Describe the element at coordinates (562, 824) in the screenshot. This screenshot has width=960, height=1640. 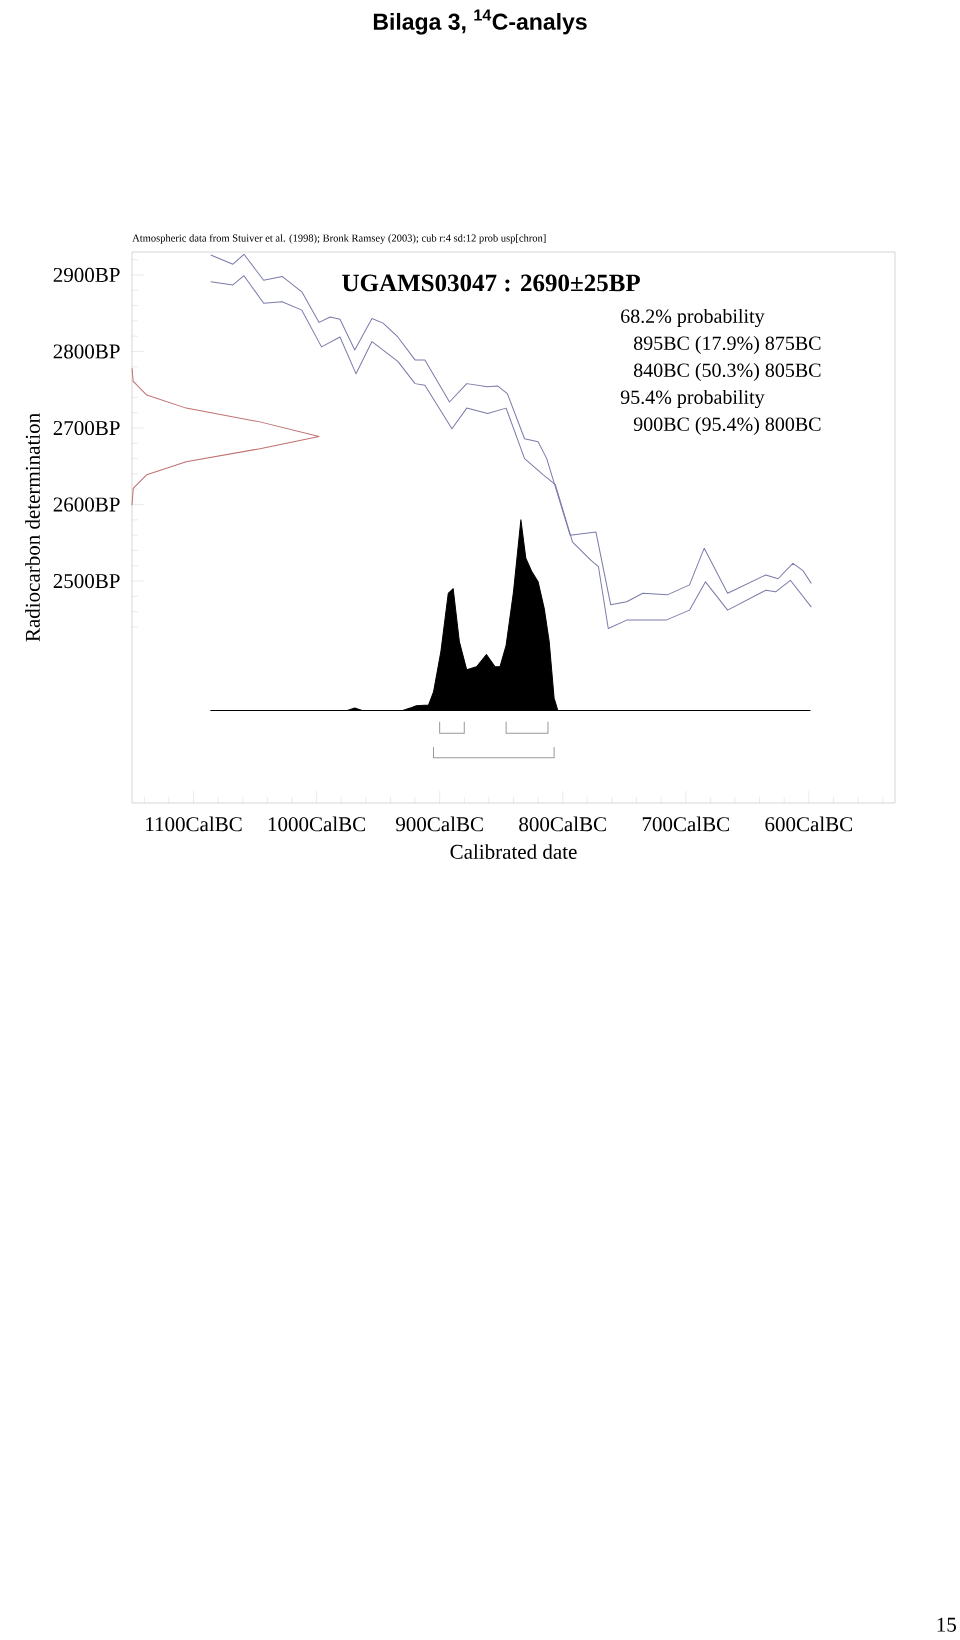
I see `x-tick-label: 800CalBC` at that location.